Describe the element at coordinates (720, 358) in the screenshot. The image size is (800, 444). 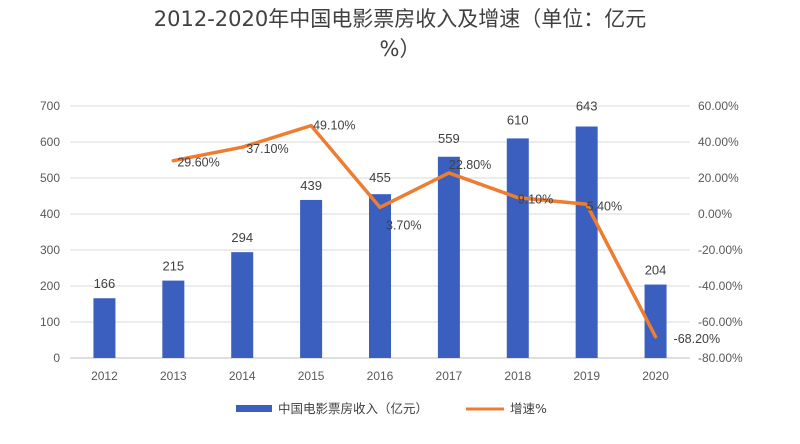
I see `y-right-tick-label: -80.00%` at that location.